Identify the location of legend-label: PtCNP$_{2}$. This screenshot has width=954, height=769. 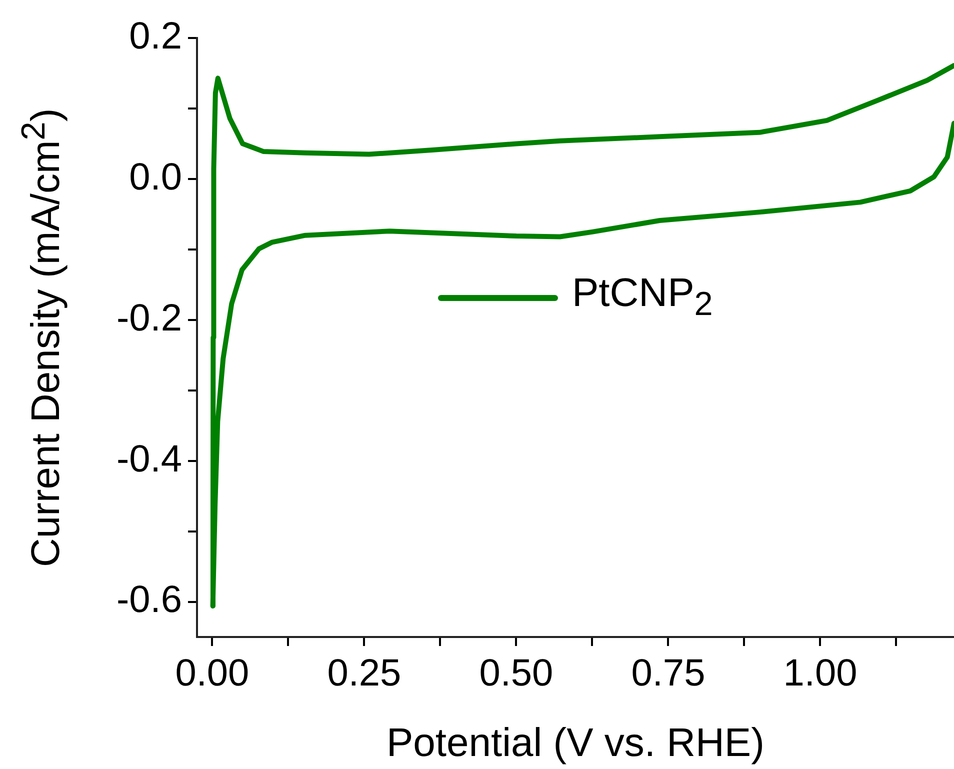
(642, 297).